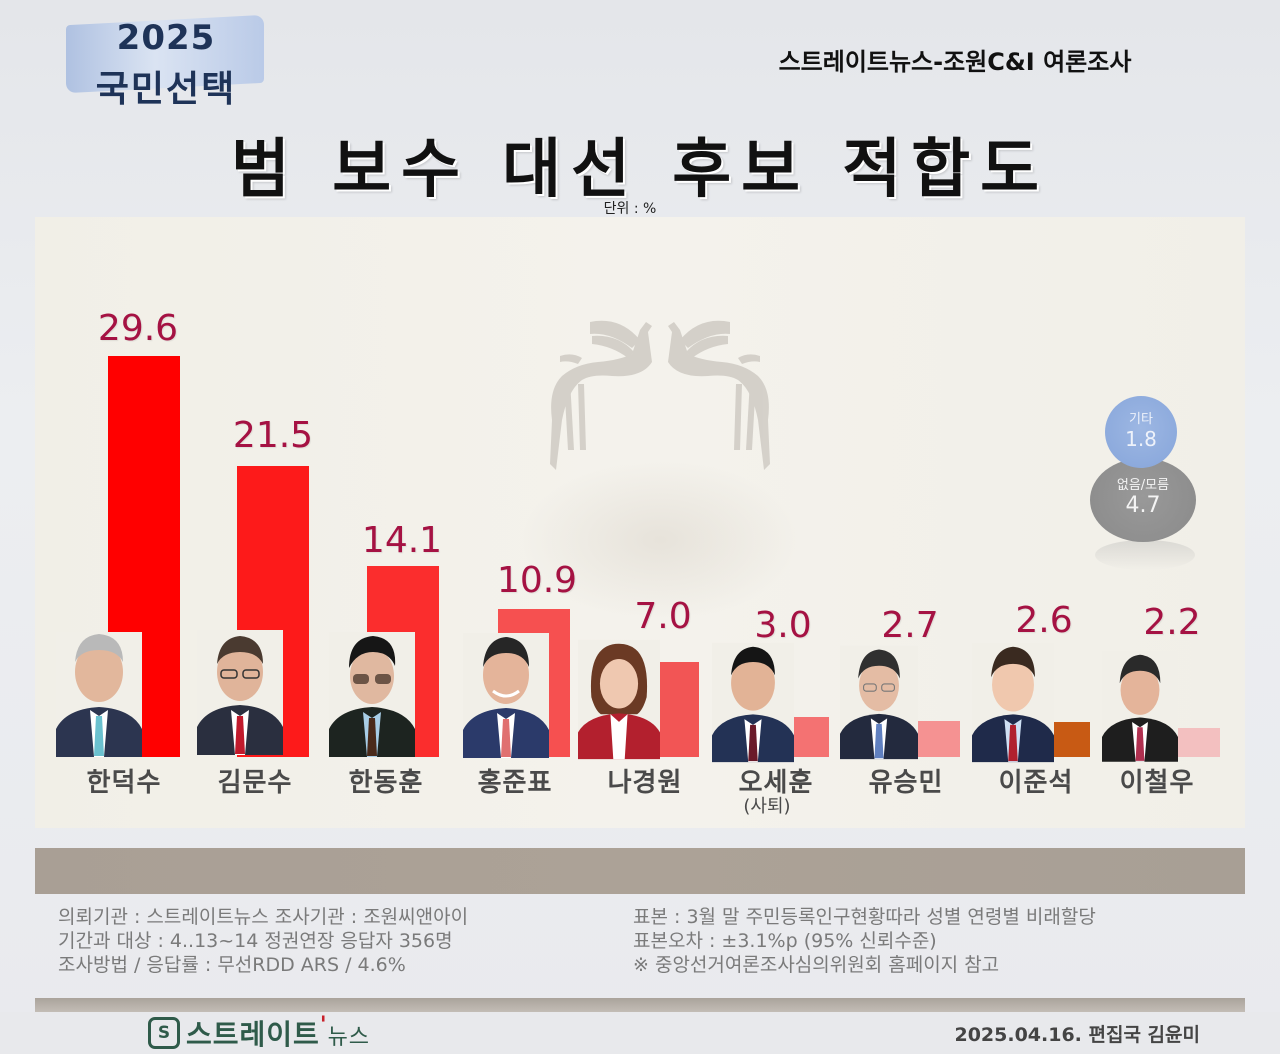 The height and width of the screenshot is (1054, 1280). What do you see at coordinates (776, 783) in the screenshot?
I see `candidate-name-5: 오세훈` at bounding box center [776, 783].